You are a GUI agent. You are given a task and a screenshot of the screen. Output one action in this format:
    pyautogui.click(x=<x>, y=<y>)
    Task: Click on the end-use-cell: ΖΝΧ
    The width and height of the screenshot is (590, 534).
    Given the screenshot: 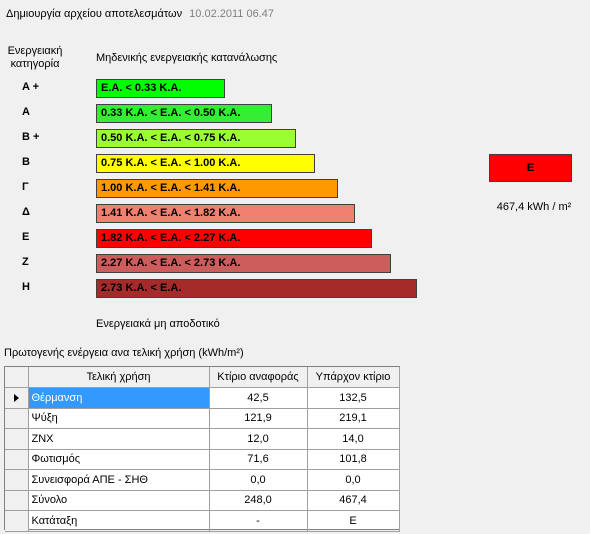 What is the action you would take?
    pyautogui.click(x=119, y=439)
    